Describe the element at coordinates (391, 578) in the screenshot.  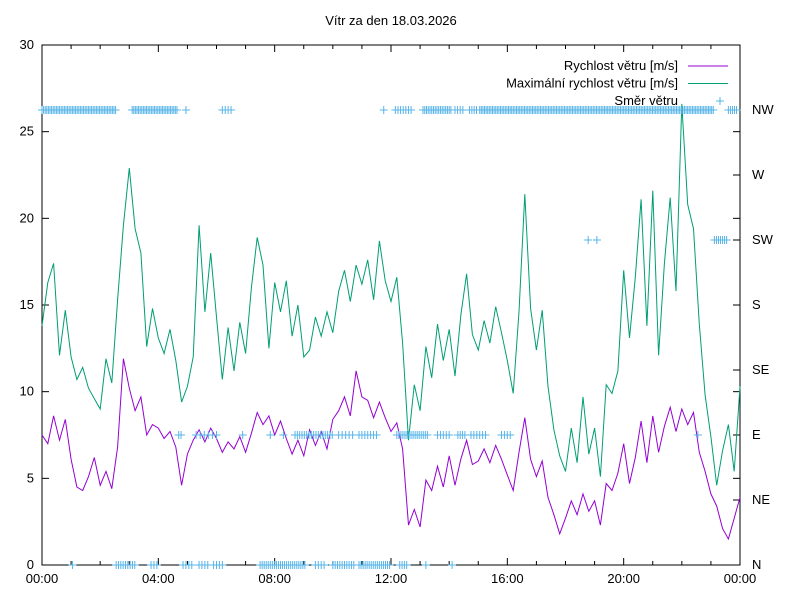
I see `x-axis-tick-label: 12:00` at that location.